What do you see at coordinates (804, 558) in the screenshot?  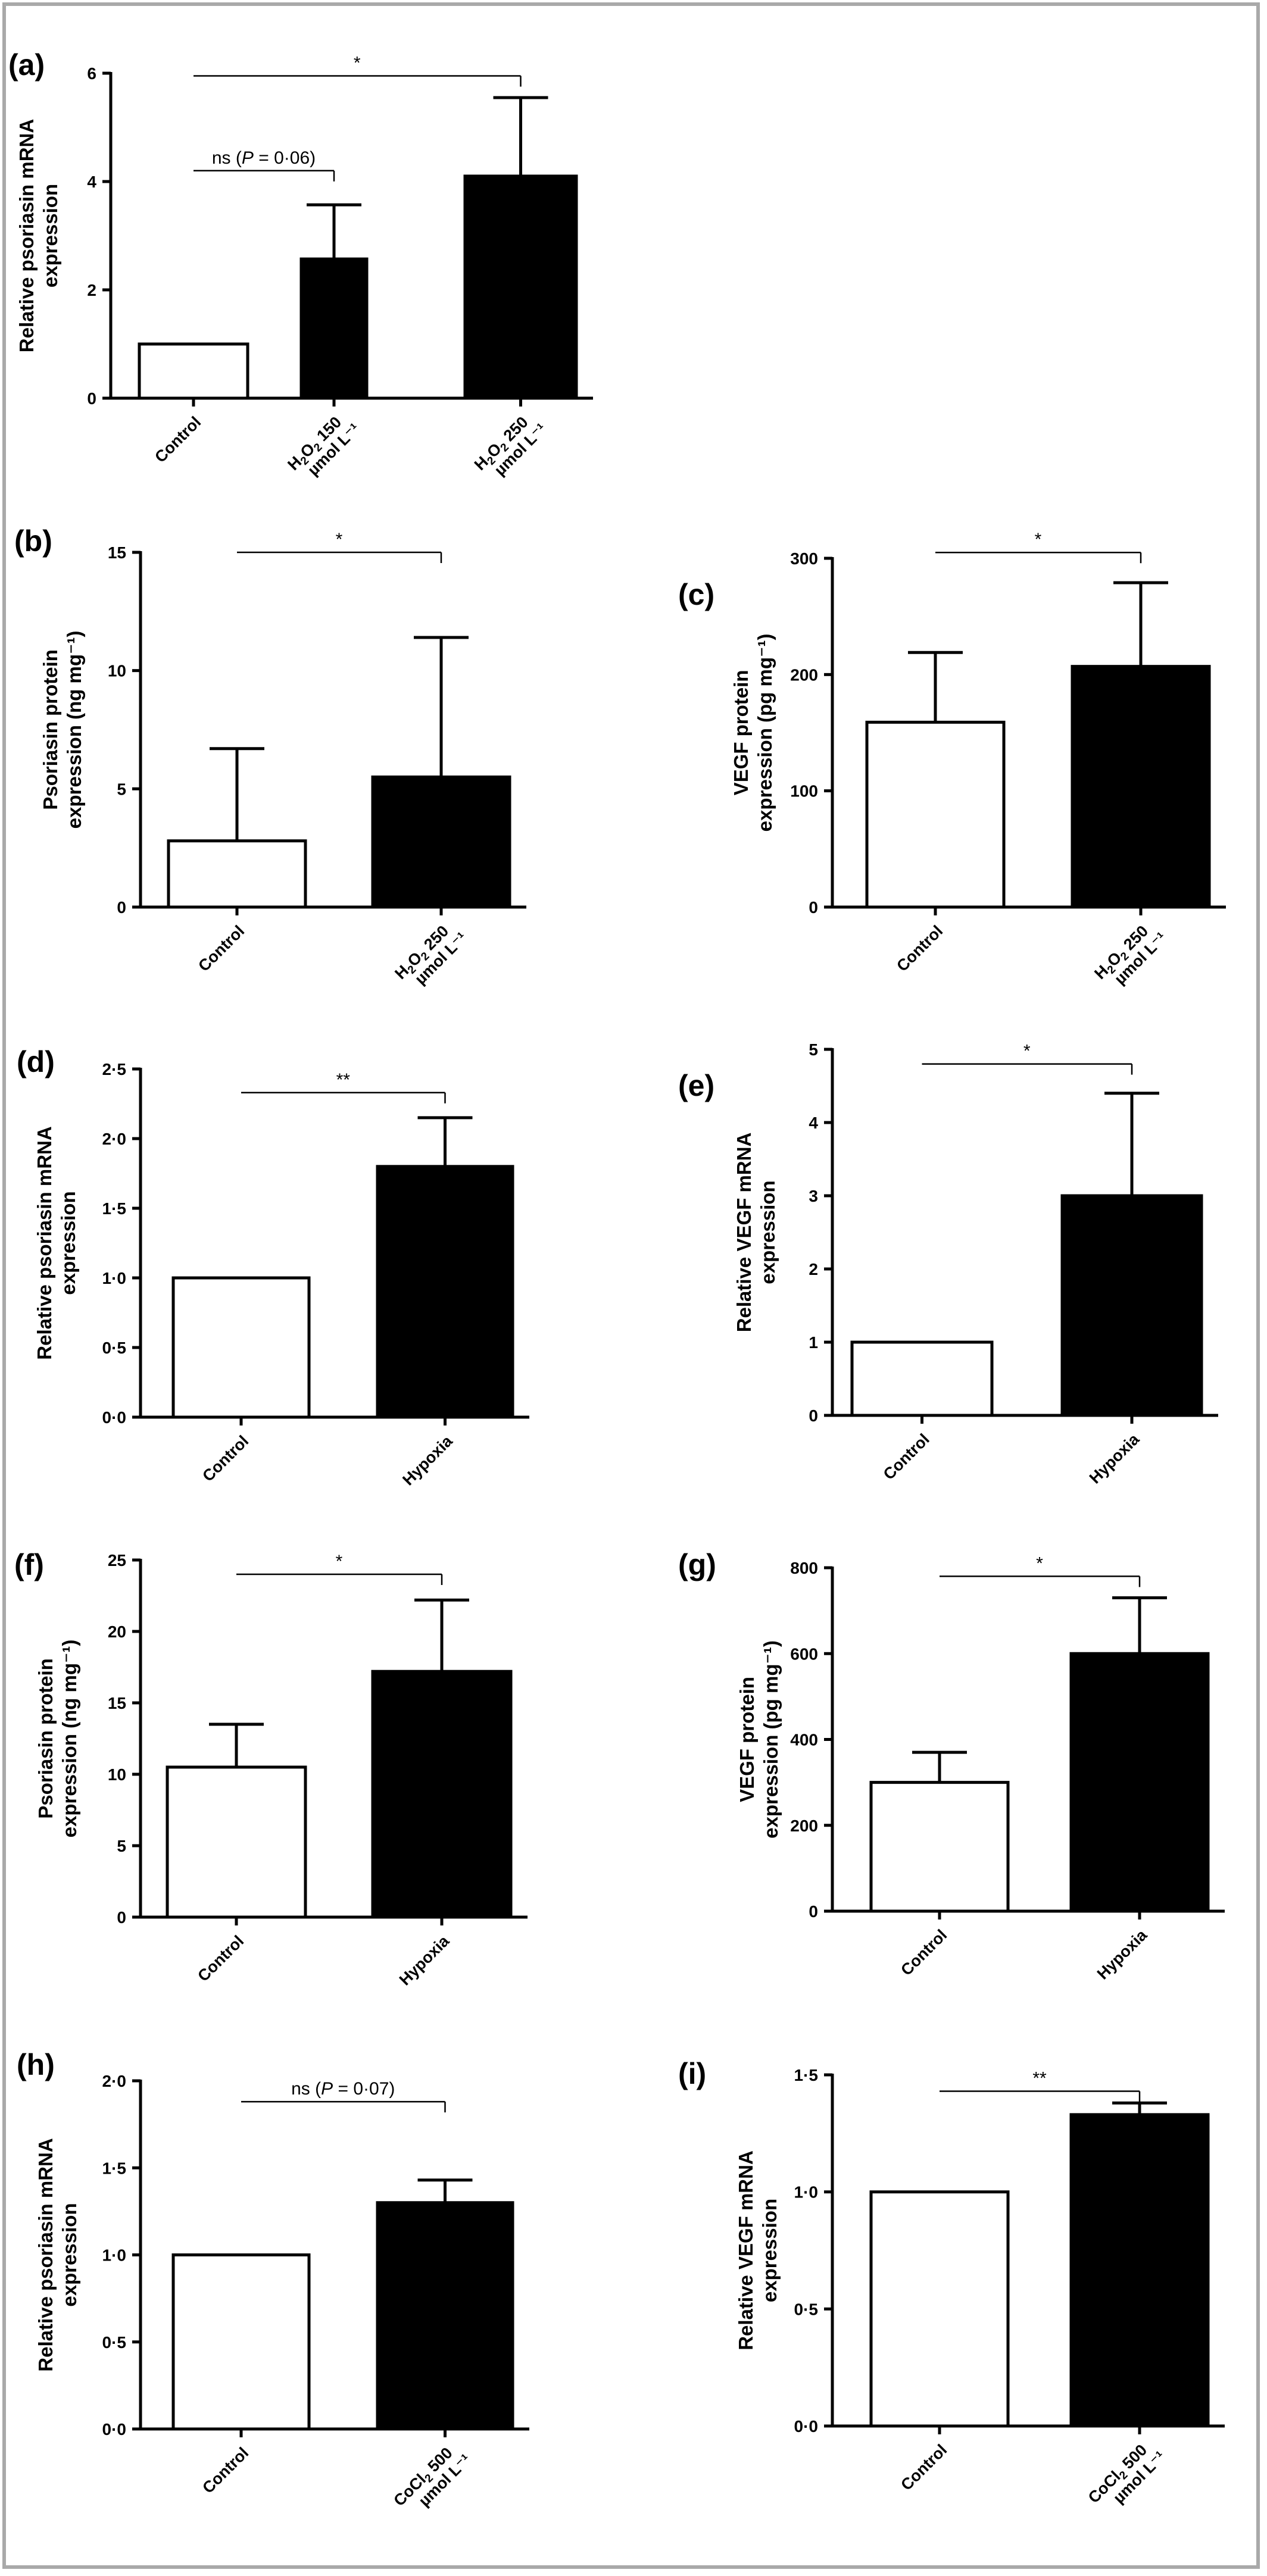 I see `y-tick-label: 300` at bounding box center [804, 558].